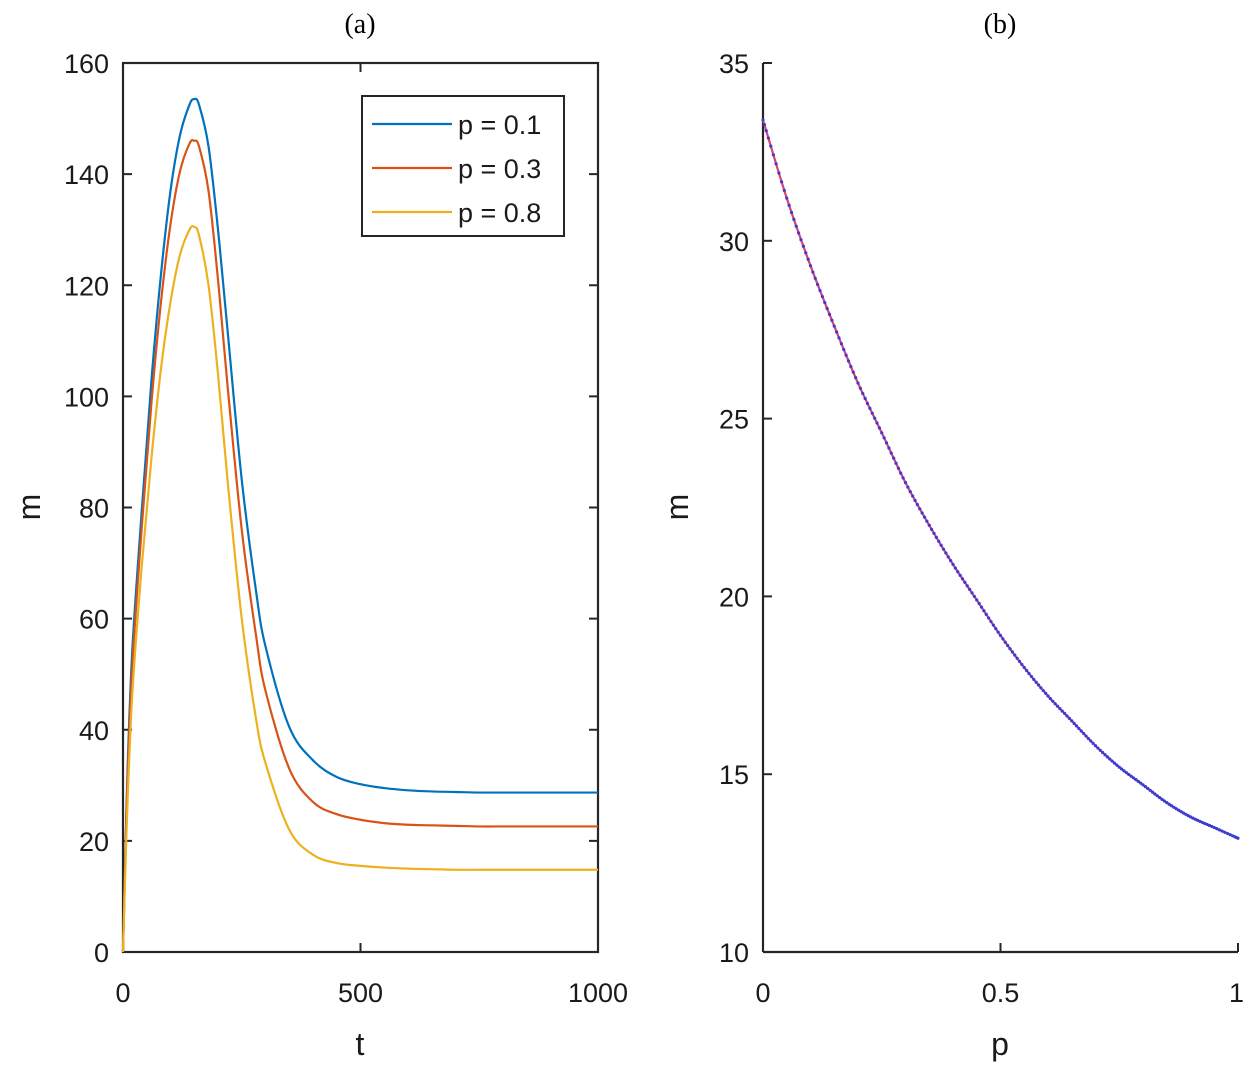 The width and height of the screenshot is (1250, 1070). Describe the element at coordinates (734, 242) in the screenshot. I see `b-y-tick-label: 30` at that location.